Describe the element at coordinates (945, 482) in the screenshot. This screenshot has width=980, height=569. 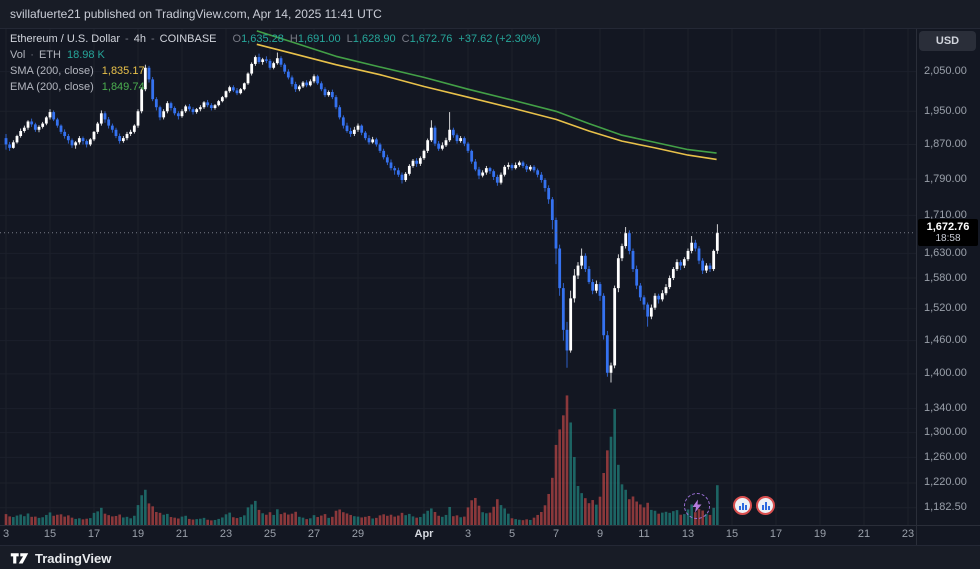
I see `price-axis-label: 1,220.00` at that location.